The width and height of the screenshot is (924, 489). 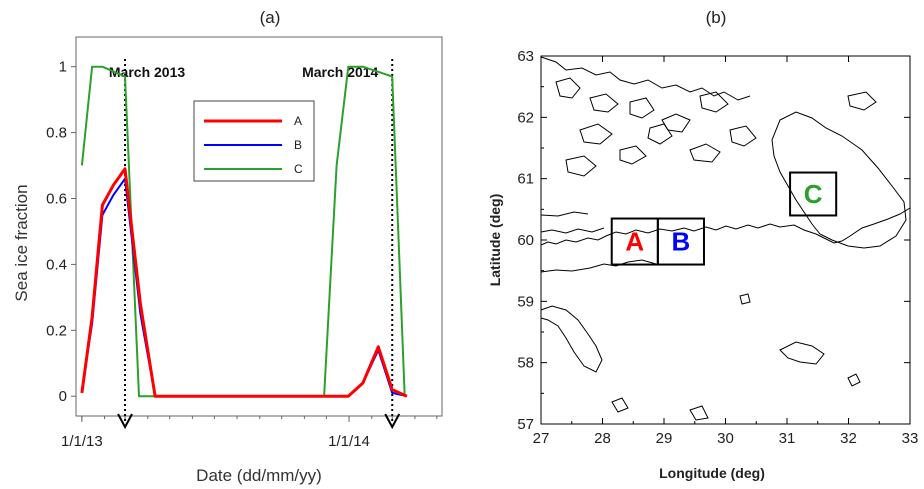 I want to click on y-tick-label: 0.2, so click(x=56, y=330).